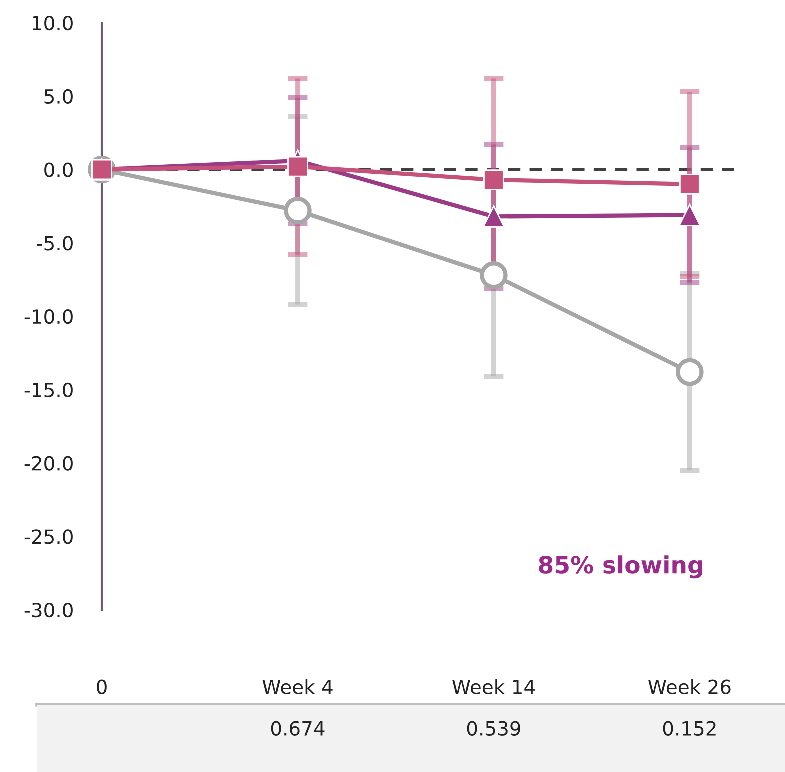 This screenshot has width=785, height=772. Describe the element at coordinates (53, 23) in the screenshot. I see `y-tick-label: 10.0` at that location.